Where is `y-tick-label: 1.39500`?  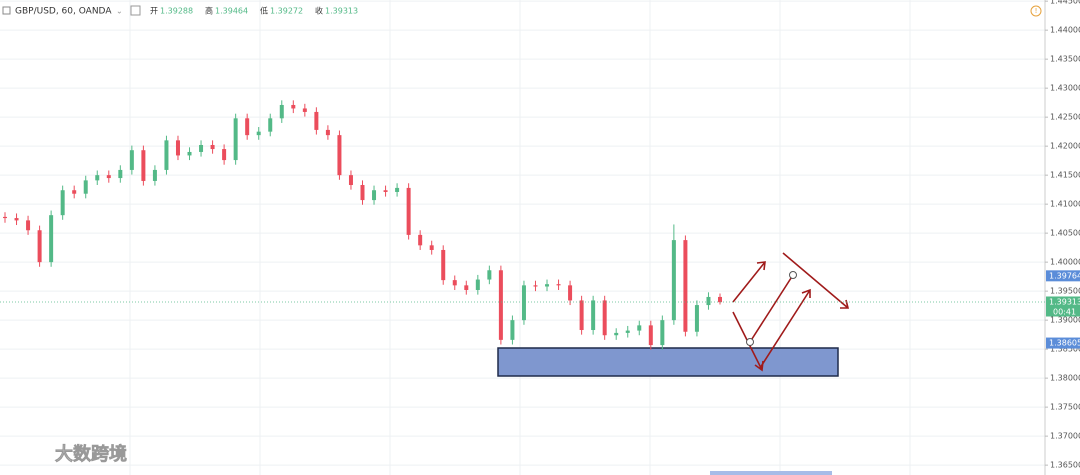
y-tick-label: 1.39500 is located at coordinates (1065, 291).